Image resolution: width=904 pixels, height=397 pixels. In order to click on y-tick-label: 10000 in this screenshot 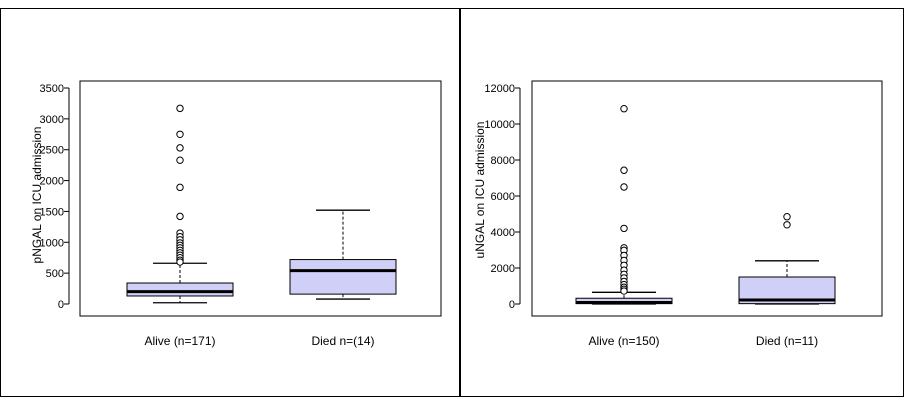, I will do `click(499, 125)`.